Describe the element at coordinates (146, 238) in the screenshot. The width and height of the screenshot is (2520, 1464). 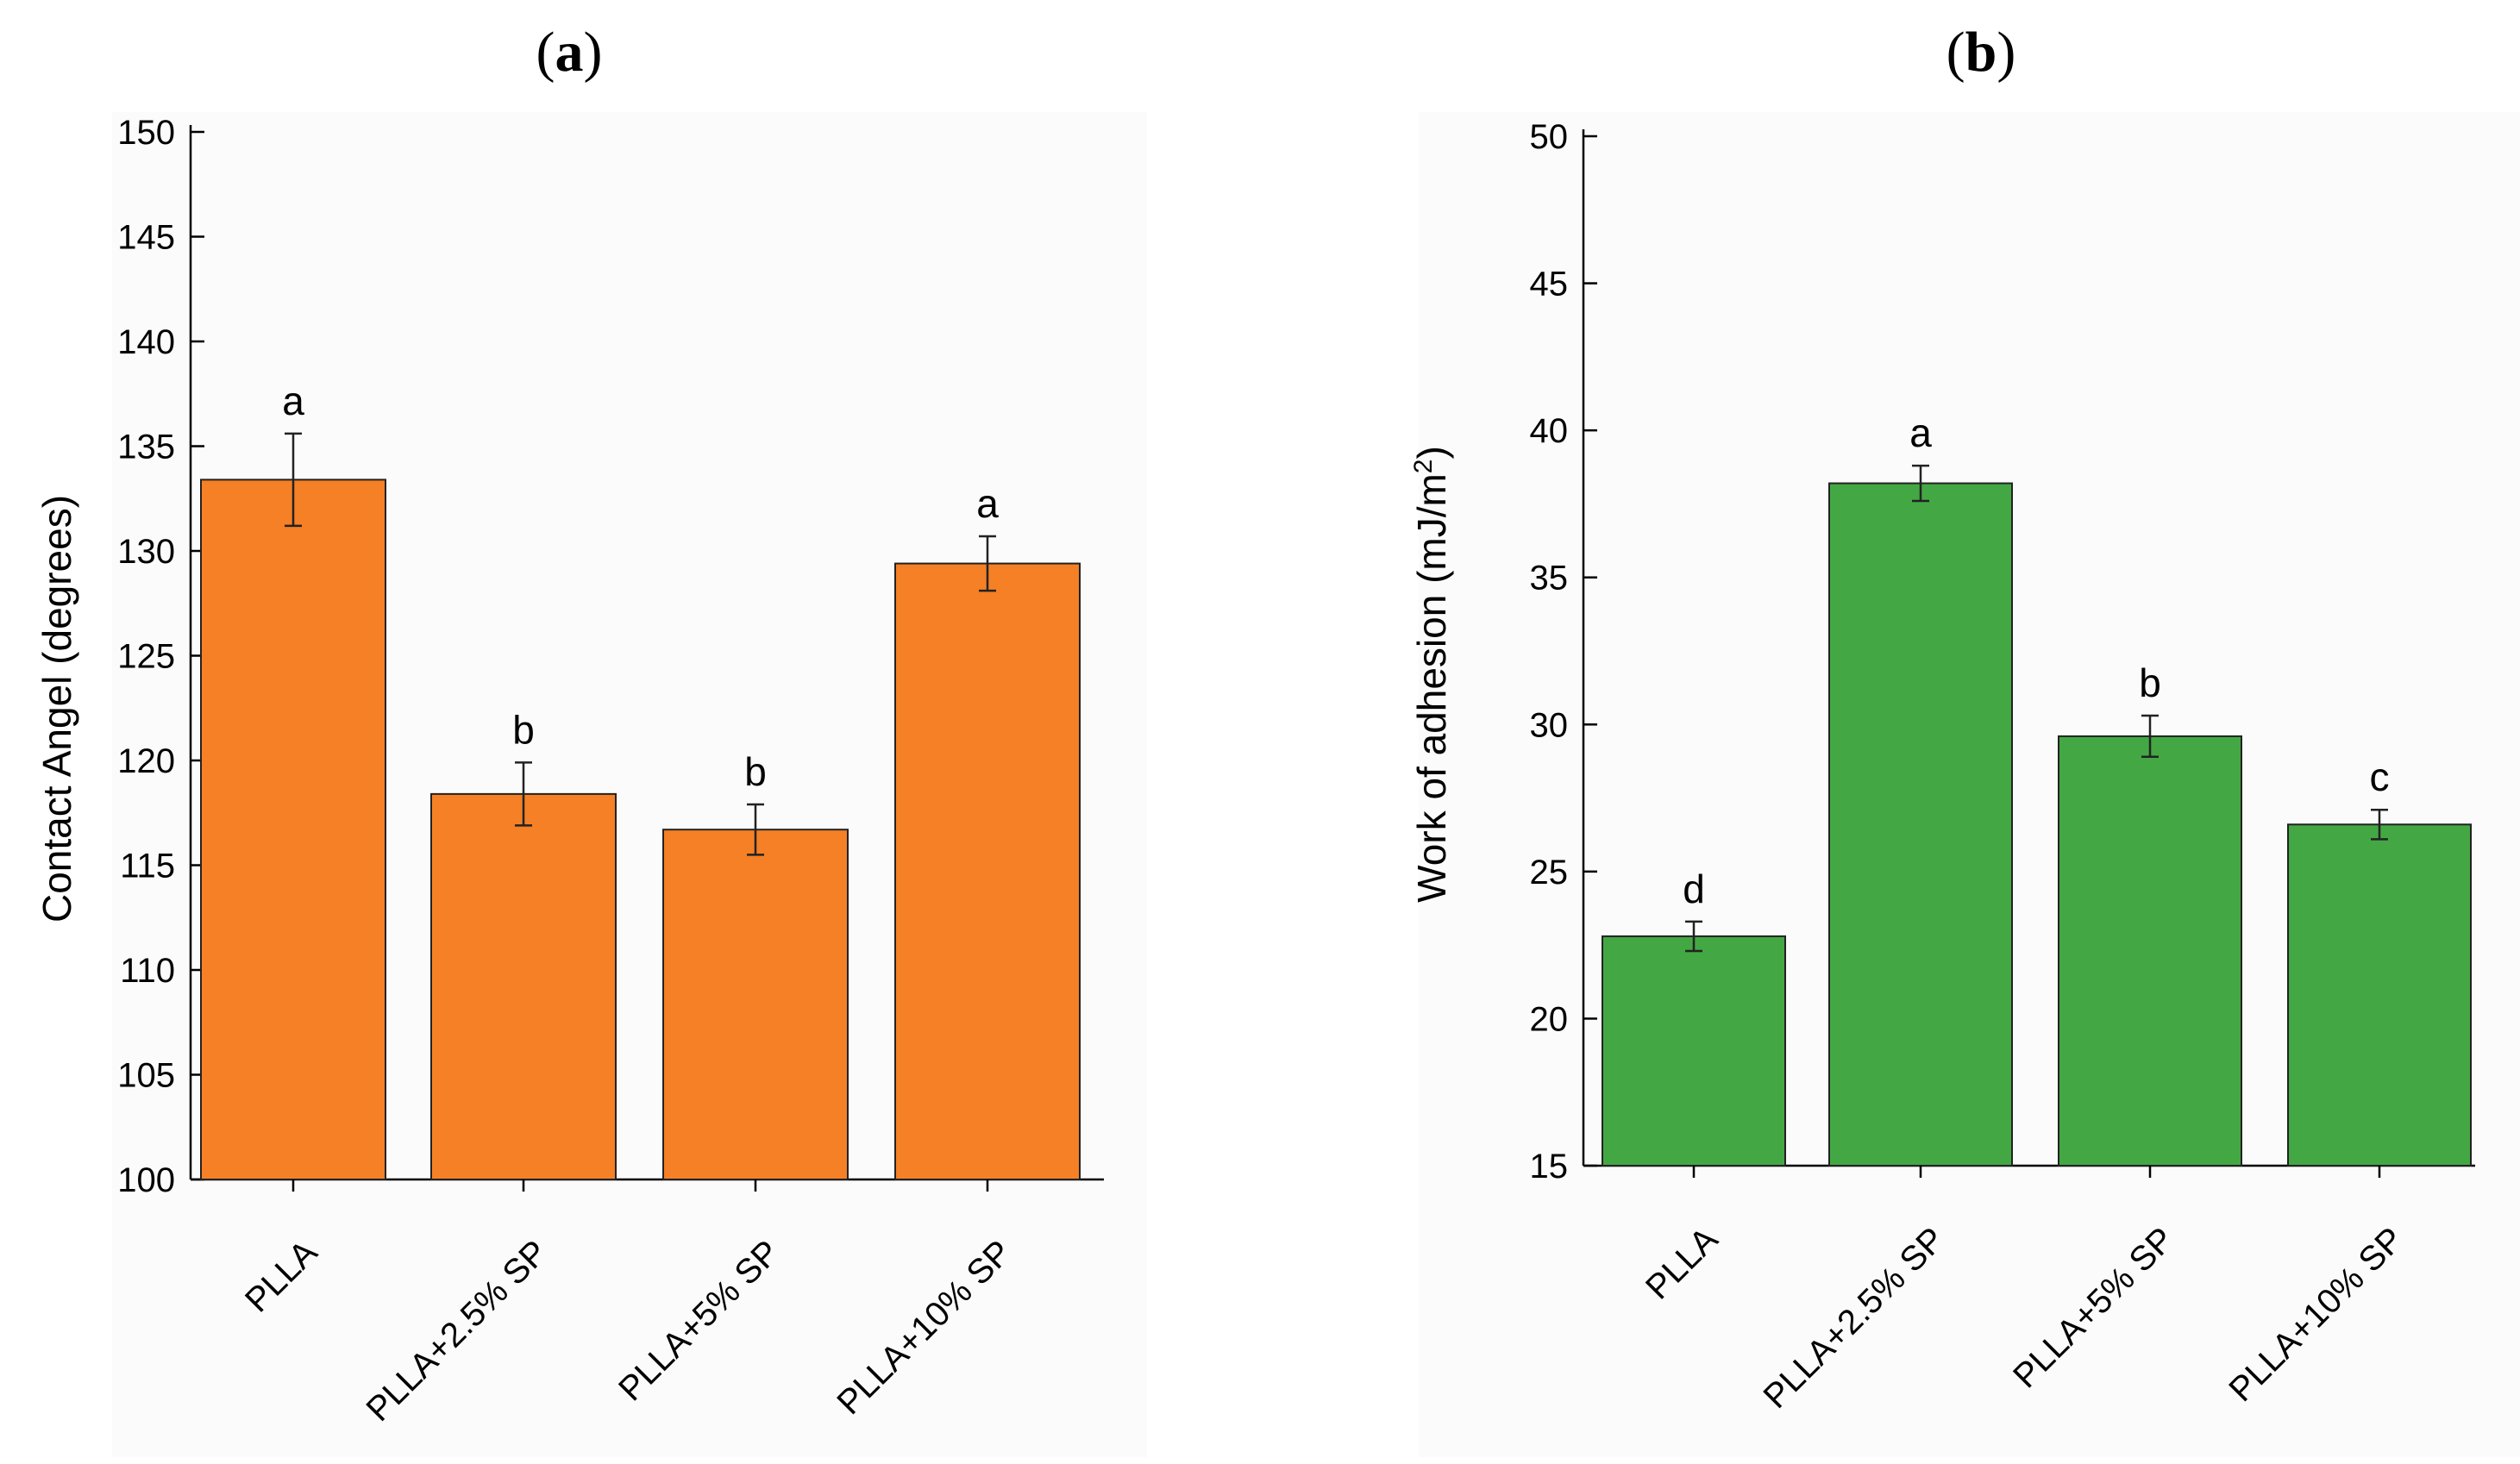
I see `y-tick-label: 145` at that location.